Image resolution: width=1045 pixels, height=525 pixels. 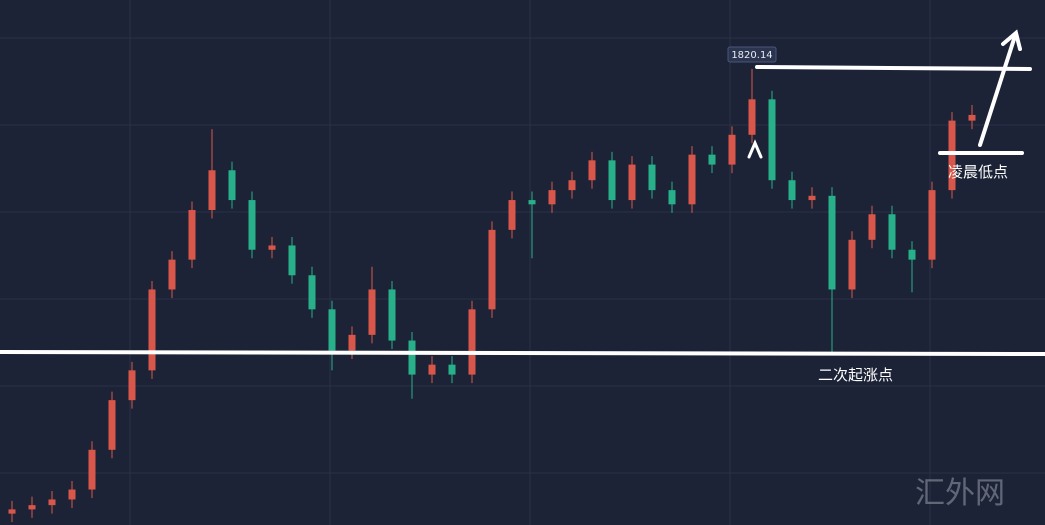 What do you see at coordinates (997, 90) in the screenshot?
I see `arrow-shaft` at bounding box center [997, 90].